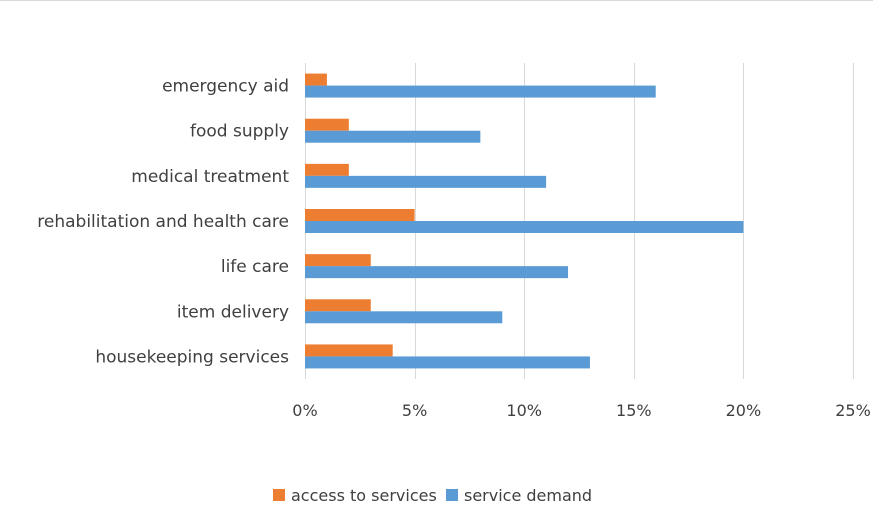  Describe the element at coordinates (364, 495) in the screenshot. I see `legend-label-access: access to services` at that location.